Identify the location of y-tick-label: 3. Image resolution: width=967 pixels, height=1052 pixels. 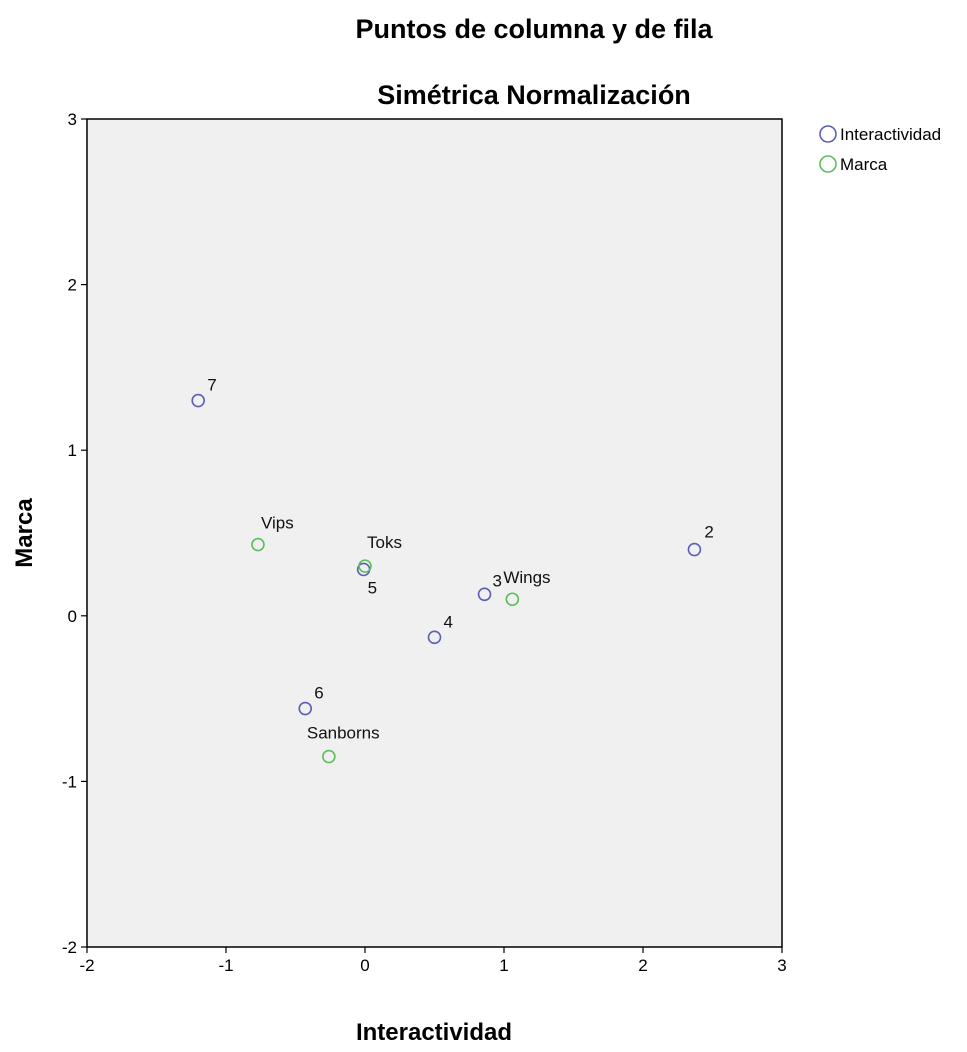
(72, 119).